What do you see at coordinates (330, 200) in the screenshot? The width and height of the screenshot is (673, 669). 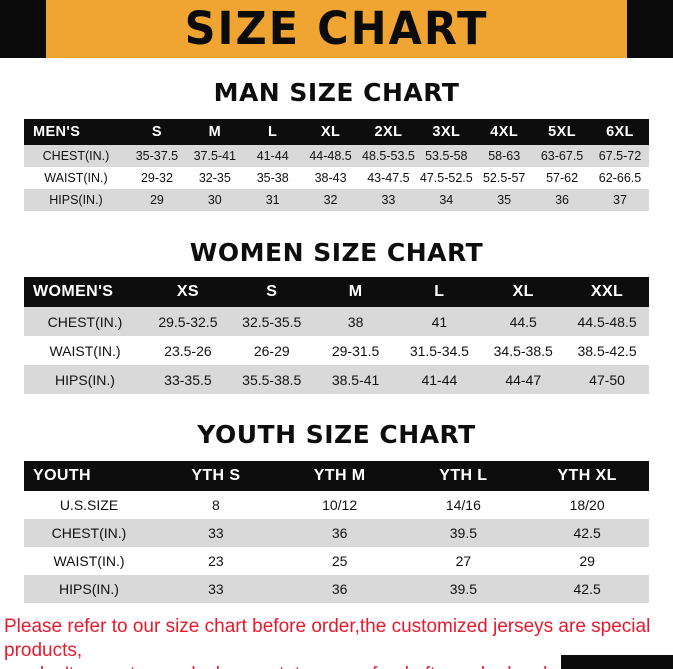 I see `size-value: 32` at bounding box center [330, 200].